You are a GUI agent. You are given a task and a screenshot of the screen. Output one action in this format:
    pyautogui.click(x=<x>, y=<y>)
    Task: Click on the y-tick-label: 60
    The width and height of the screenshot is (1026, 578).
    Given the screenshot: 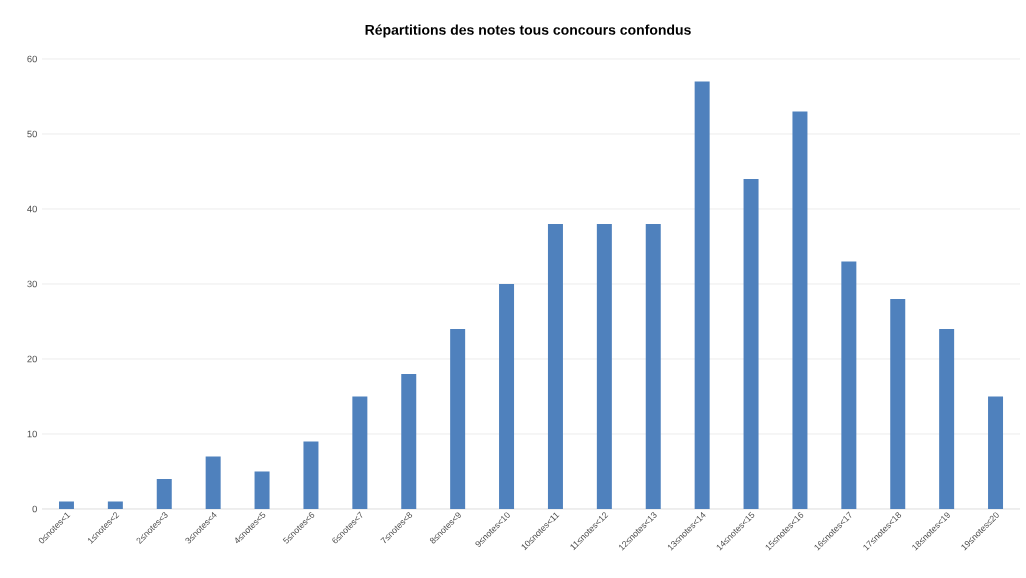 What is the action you would take?
    pyautogui.click(x=32, y=59)
    